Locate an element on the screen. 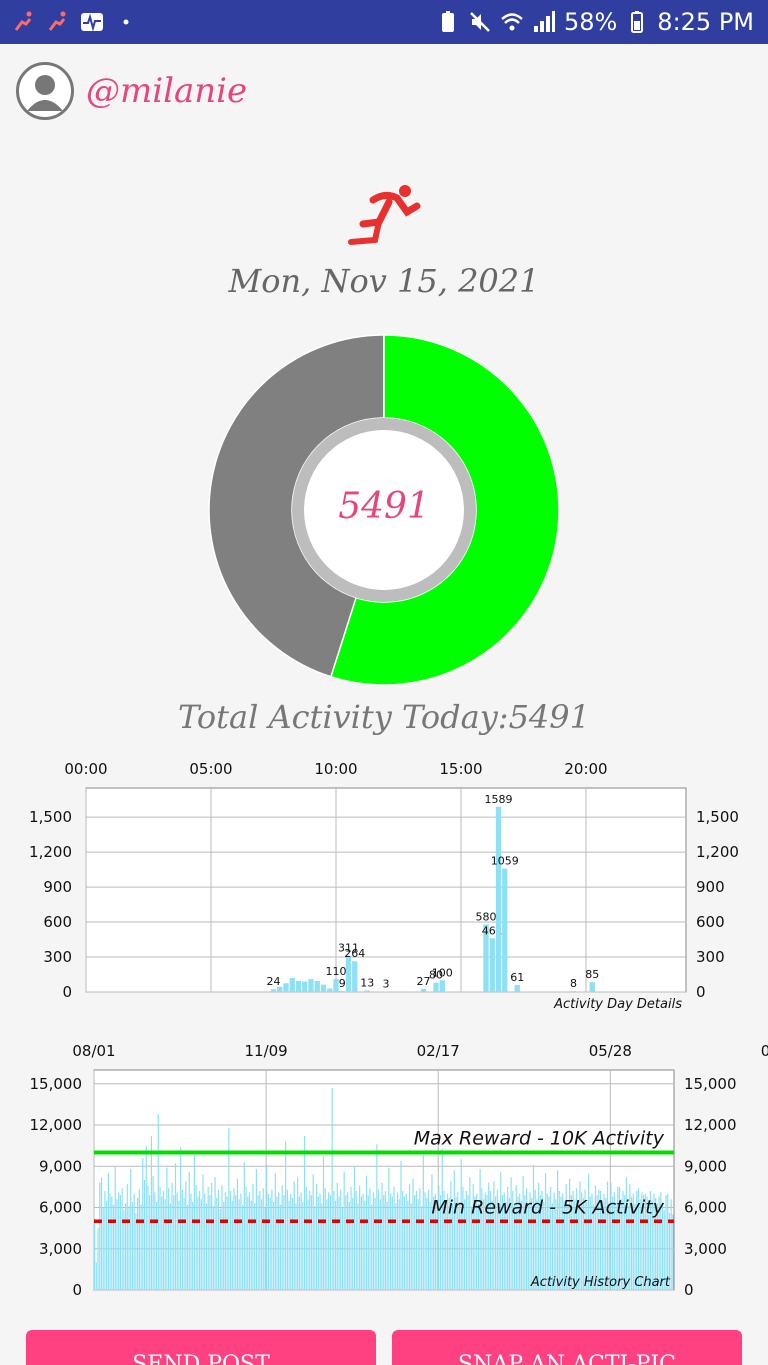  chart-title: Activity Day Details is located at coordinates (617, 1004).